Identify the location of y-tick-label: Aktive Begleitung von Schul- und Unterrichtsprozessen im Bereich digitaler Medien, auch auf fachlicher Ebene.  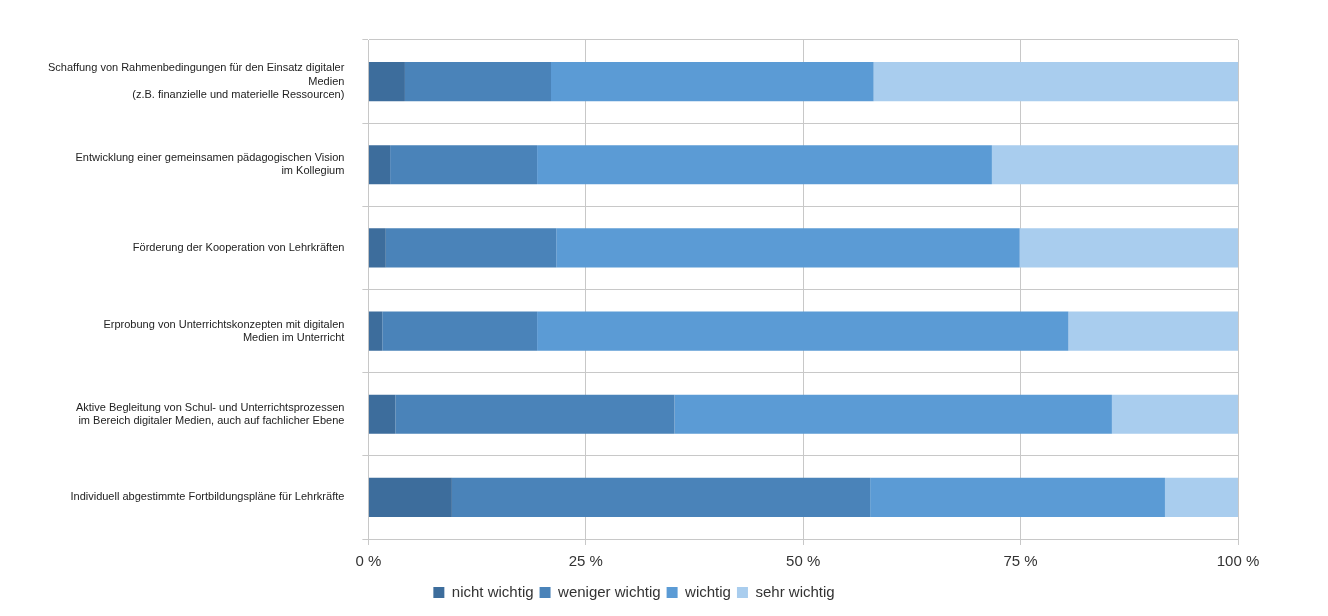
(210, 413).